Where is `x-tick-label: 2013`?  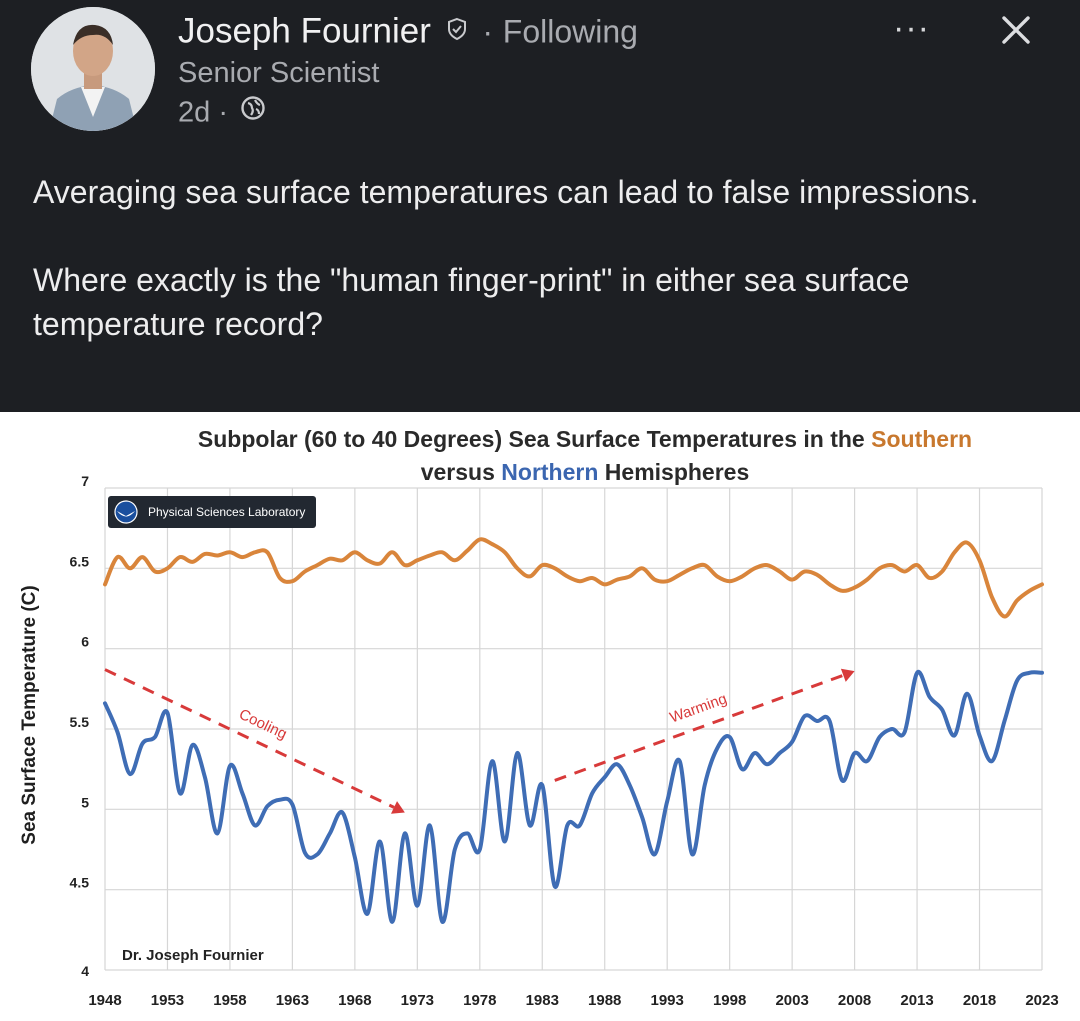
x-tick-label: 2013 is located at coordinates (916, 1000).